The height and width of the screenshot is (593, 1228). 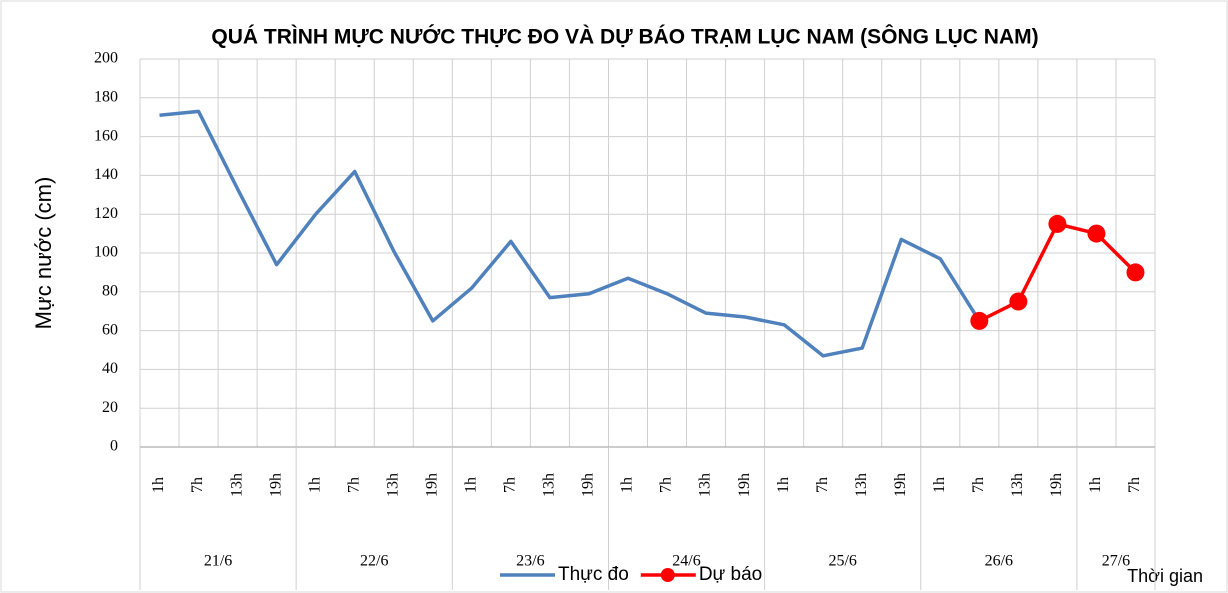 I want to click on legend-label: Dự báo, so click(x=730, y=574).